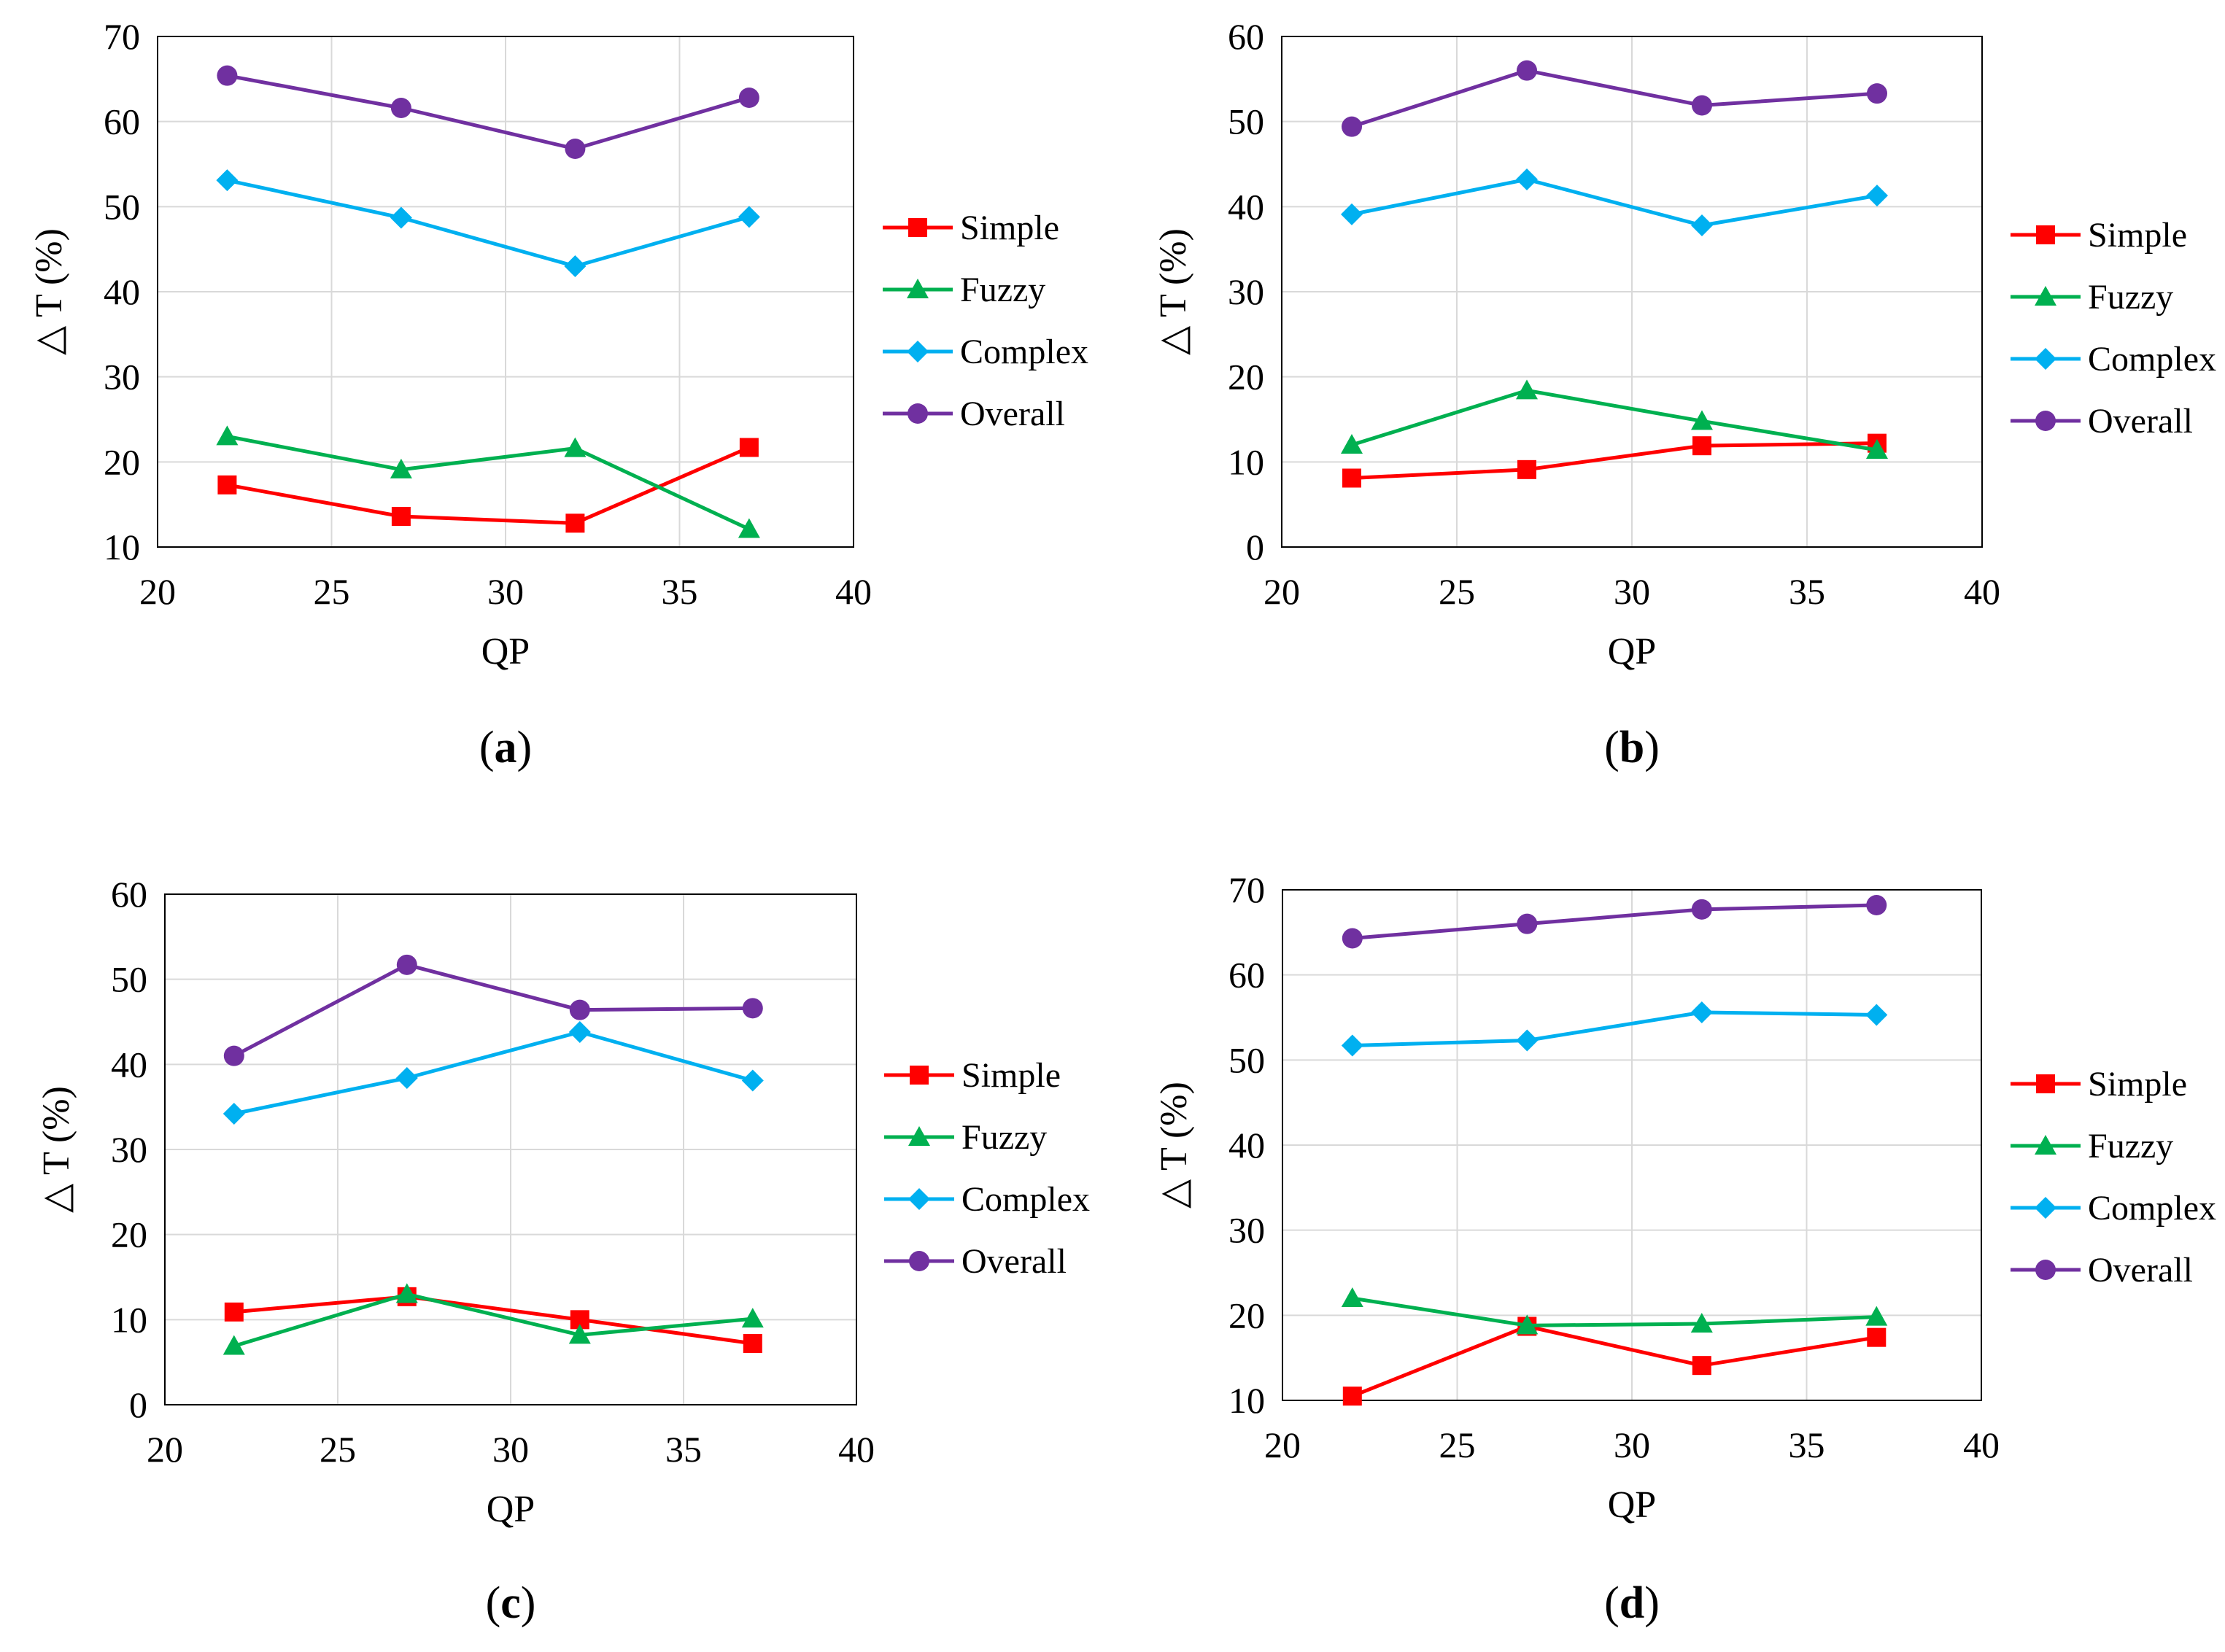 Image resolution: width=2225 pixels, height=1652 pixels. I want to click on x-tick-label: 25, so click(332, 591).